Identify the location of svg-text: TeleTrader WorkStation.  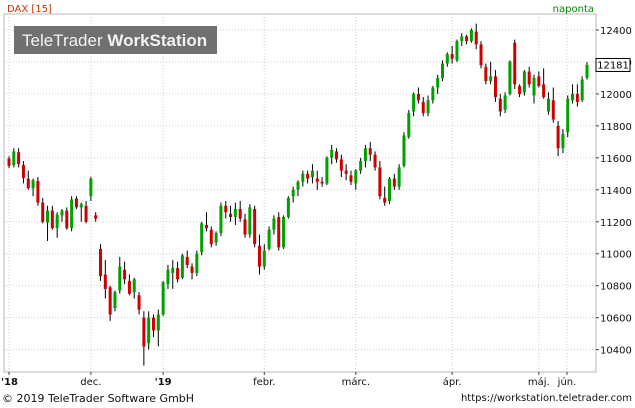
(114, 40).